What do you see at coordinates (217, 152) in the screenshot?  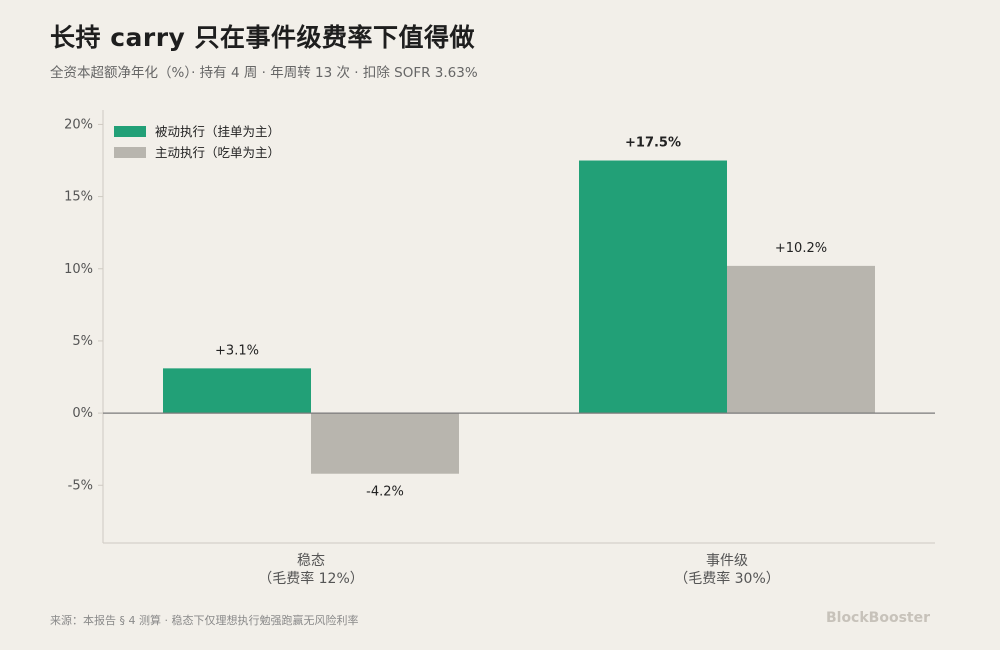 I see `legend-label: 主动执行（吃单为主）` at bounding box center [217, 152].